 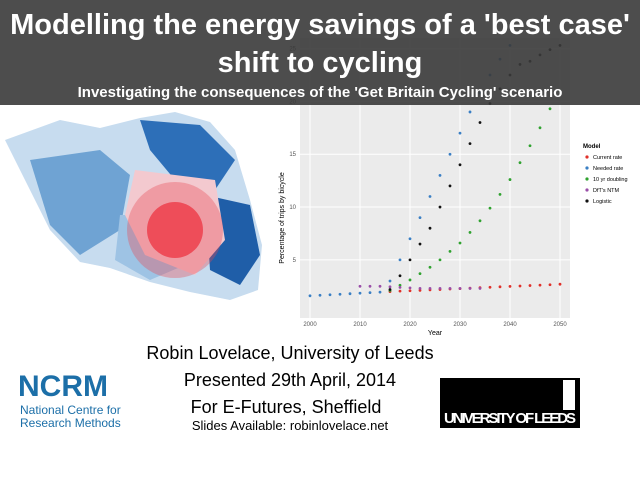 What do you see at coordinates (290, 380) in the screenshot?
I see `presented: Presented 29th April, 2014` at bounding box center [290, 380].